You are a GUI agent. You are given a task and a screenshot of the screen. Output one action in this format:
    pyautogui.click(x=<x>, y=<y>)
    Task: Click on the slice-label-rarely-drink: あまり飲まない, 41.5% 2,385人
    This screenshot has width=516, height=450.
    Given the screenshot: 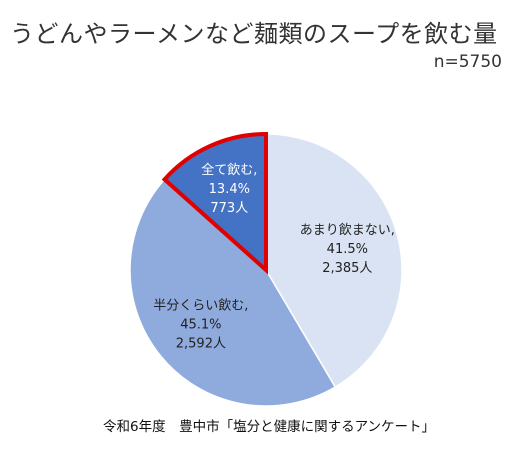 What is the action you would take?
    pyautogui.click(x=347, y=249)
    